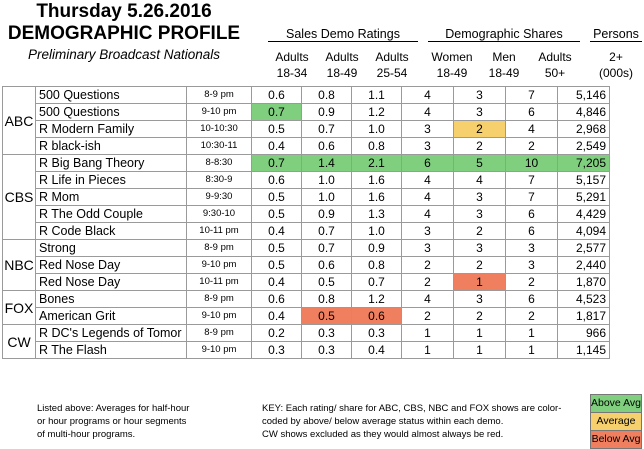 This screenshot has width=644, height=449. I want to click on footer-note-line: Listed above: Averages for half-hour, so click(113, 408).